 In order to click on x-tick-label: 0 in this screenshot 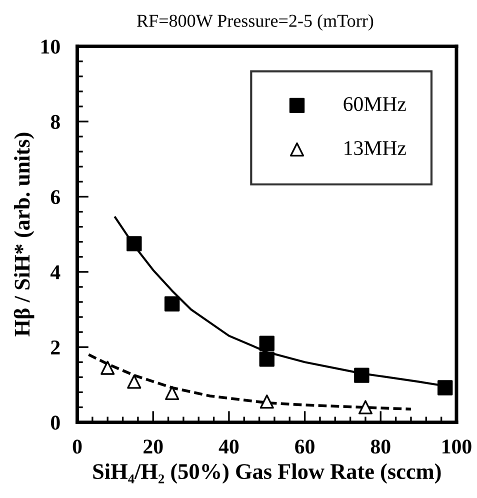, I will do `click(77, 447)`.